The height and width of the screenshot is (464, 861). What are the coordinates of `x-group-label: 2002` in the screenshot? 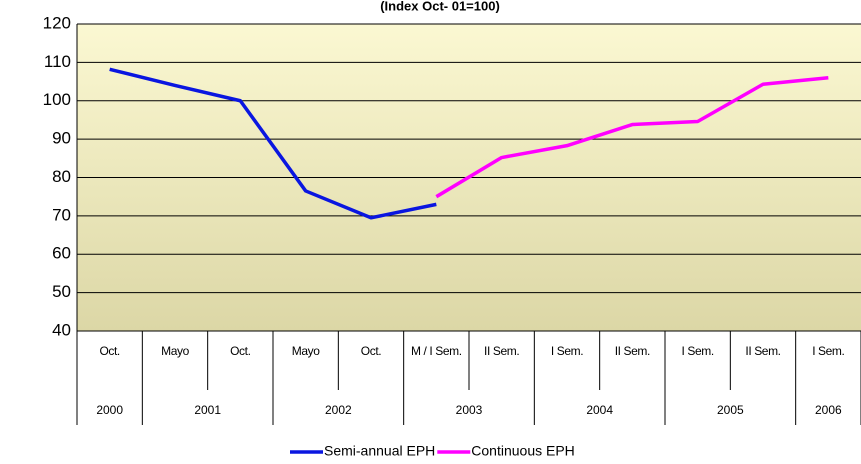 It's located at (338, 410).